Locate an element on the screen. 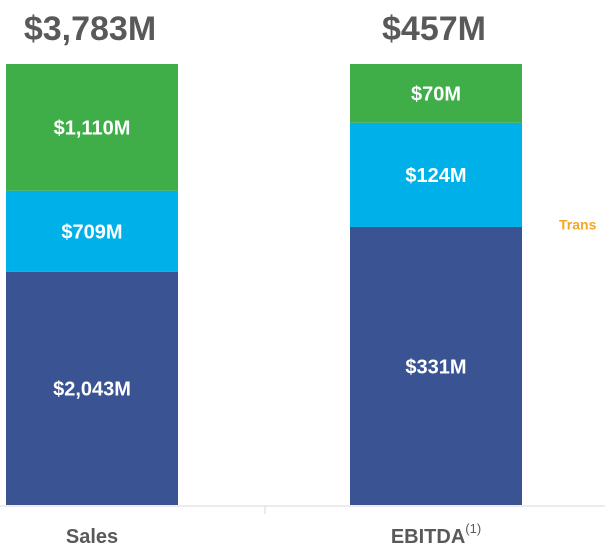 This screenshot has height=547, width=605. data-label: $2,043M is located at coordinates (92, 390).